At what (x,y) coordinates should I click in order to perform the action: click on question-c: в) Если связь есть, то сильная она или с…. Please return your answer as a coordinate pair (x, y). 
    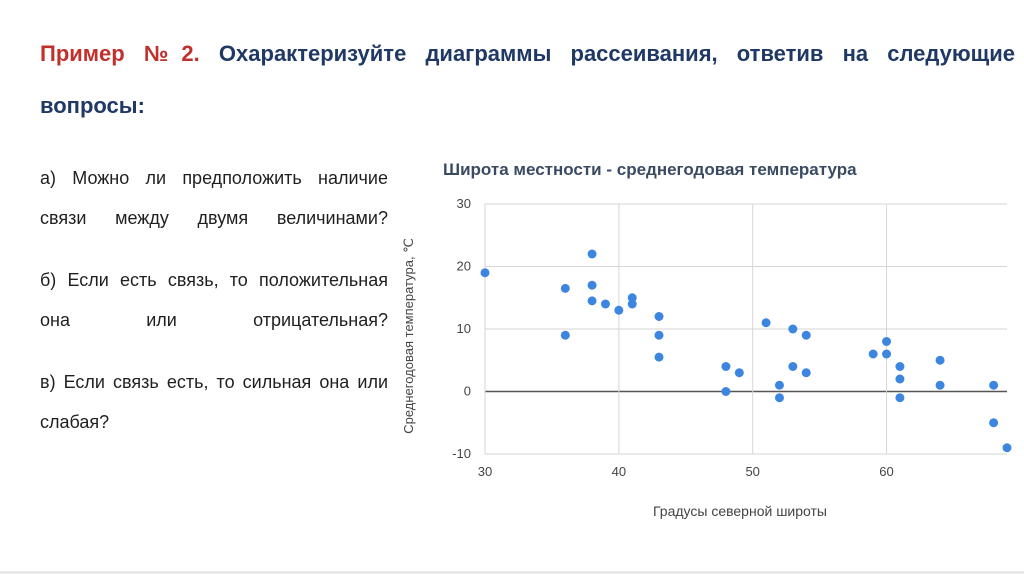
    Looking at the image, I should click on (214, 402).